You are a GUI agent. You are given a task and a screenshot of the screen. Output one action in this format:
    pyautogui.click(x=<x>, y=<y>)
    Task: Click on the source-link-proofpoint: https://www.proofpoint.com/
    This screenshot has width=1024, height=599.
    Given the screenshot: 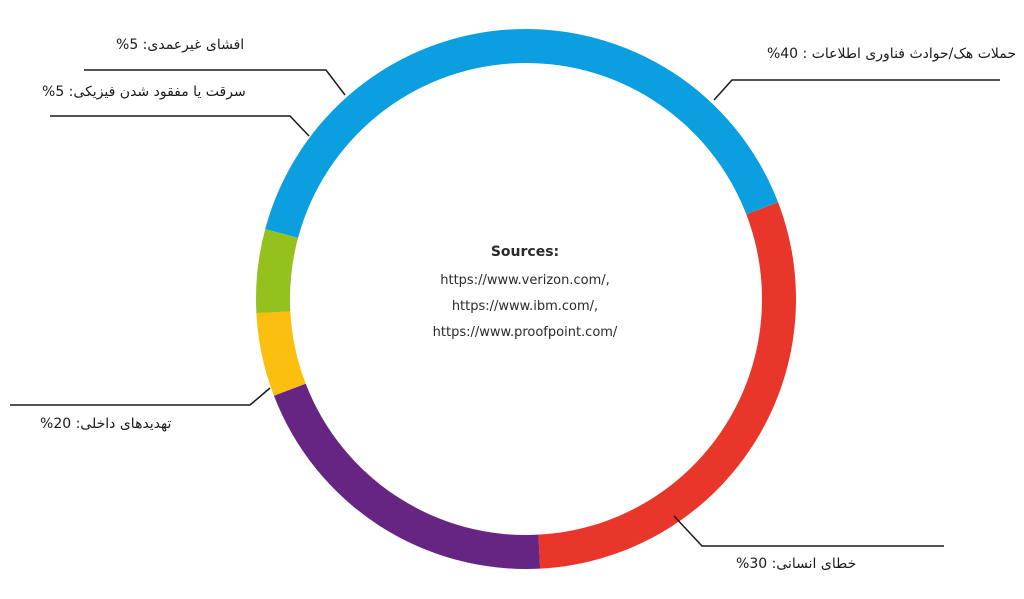 What is the action you would take?
    pyautogui.click(x=525, y=332)
    